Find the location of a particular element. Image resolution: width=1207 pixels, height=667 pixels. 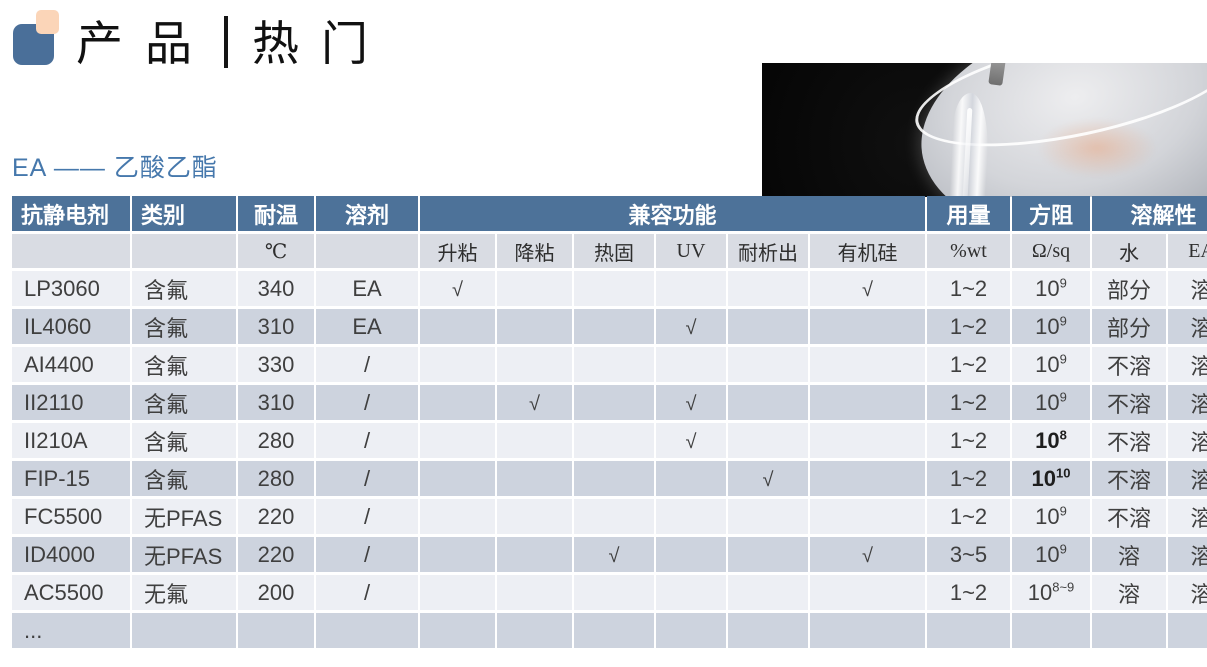

column-group-5: 用量 is located at coordinates (969, 213).